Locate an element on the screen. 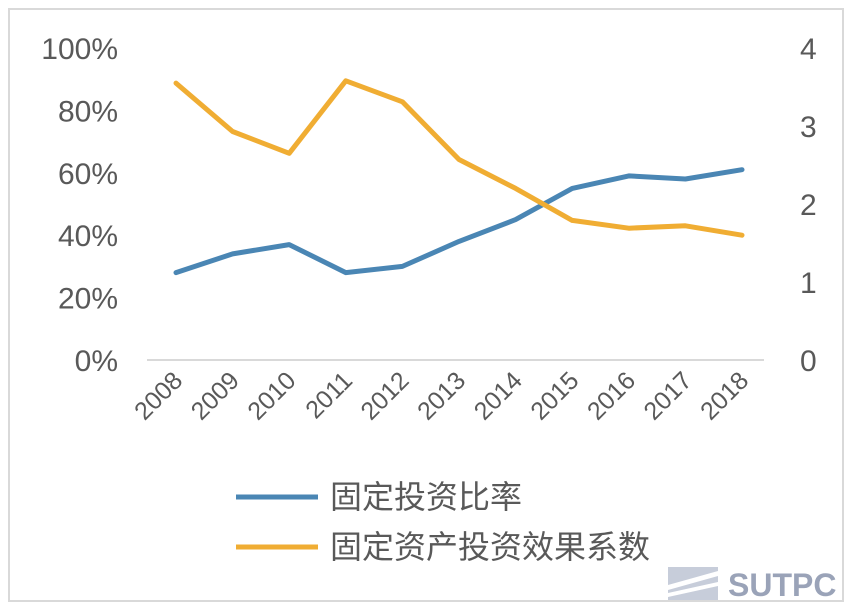 This screenshot has width=854, height=612. x-tick-label: 2016 is located at coordinates (611, 395).